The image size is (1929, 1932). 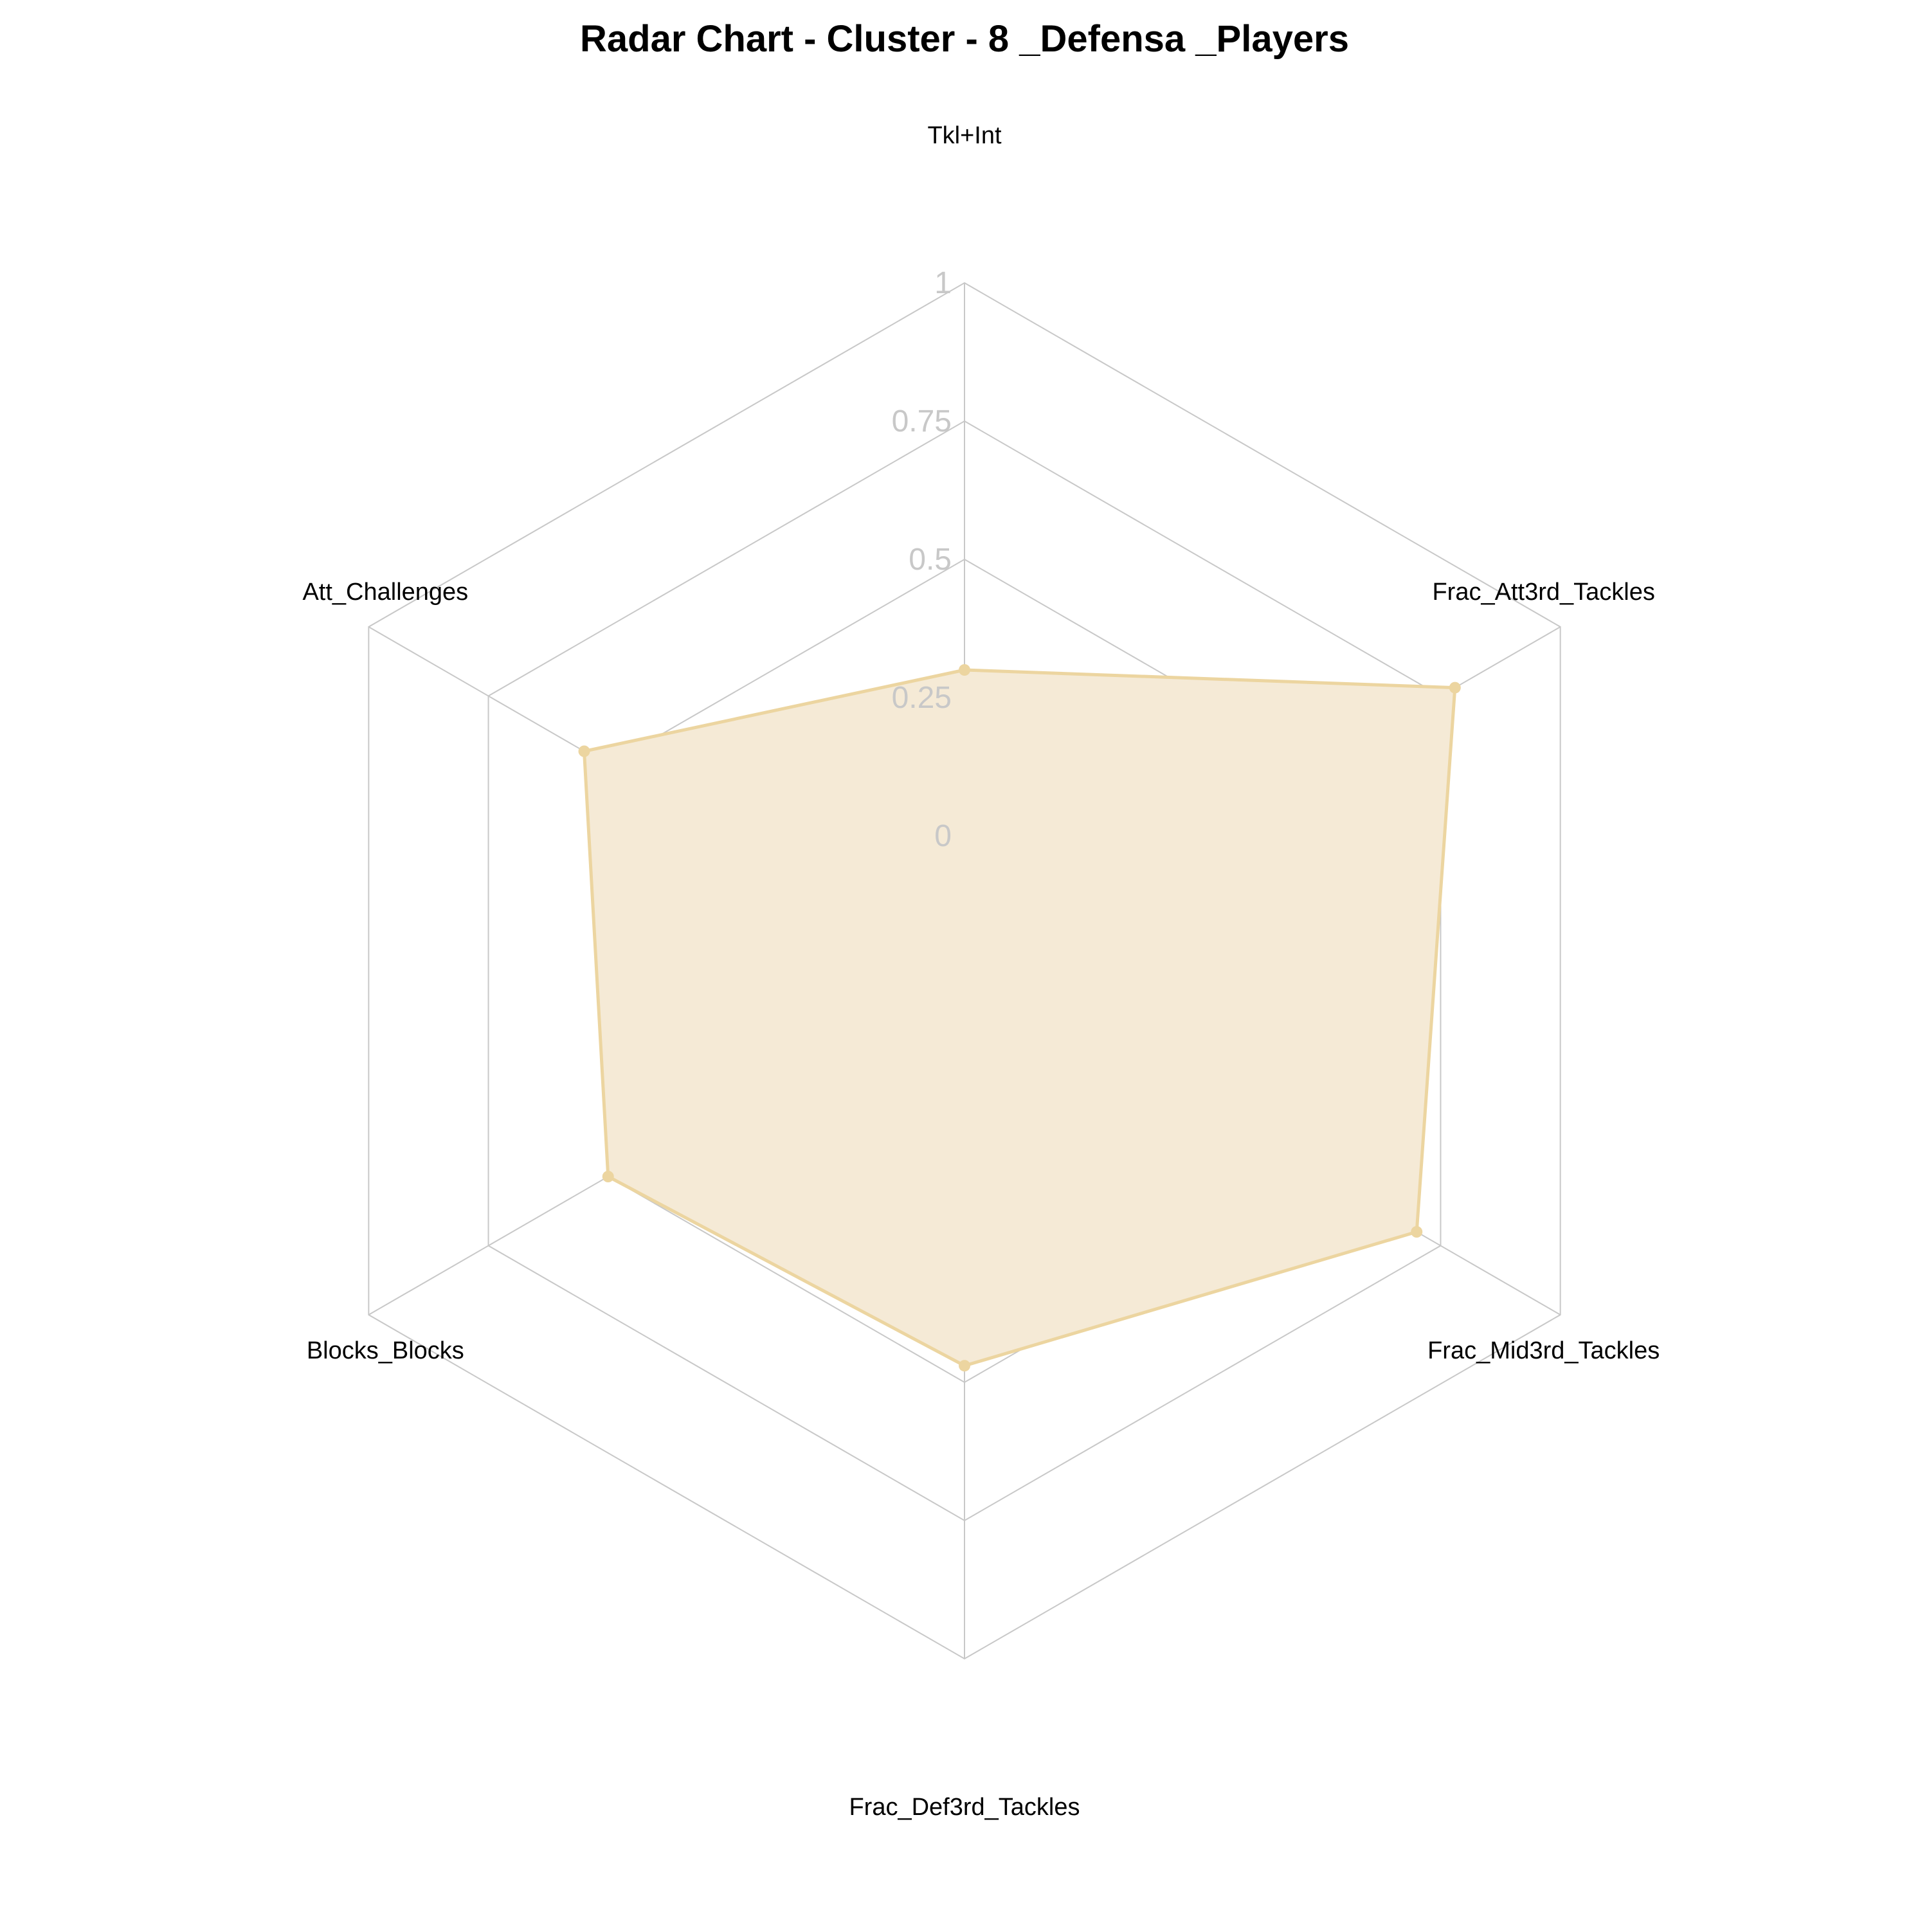 I want to click on tick-label-0: 0, so click(x=943, y=836).